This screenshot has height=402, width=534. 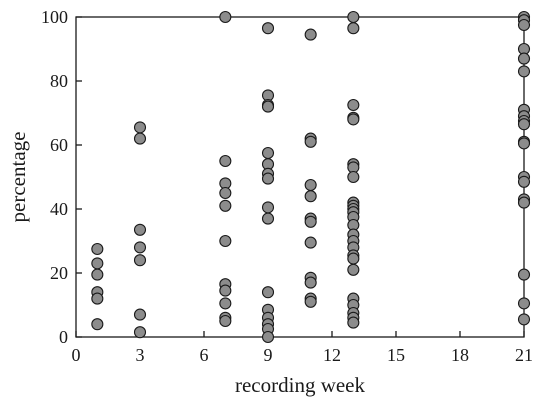 I want to click on x-tick-label: 21, so click(x=524, y=355).